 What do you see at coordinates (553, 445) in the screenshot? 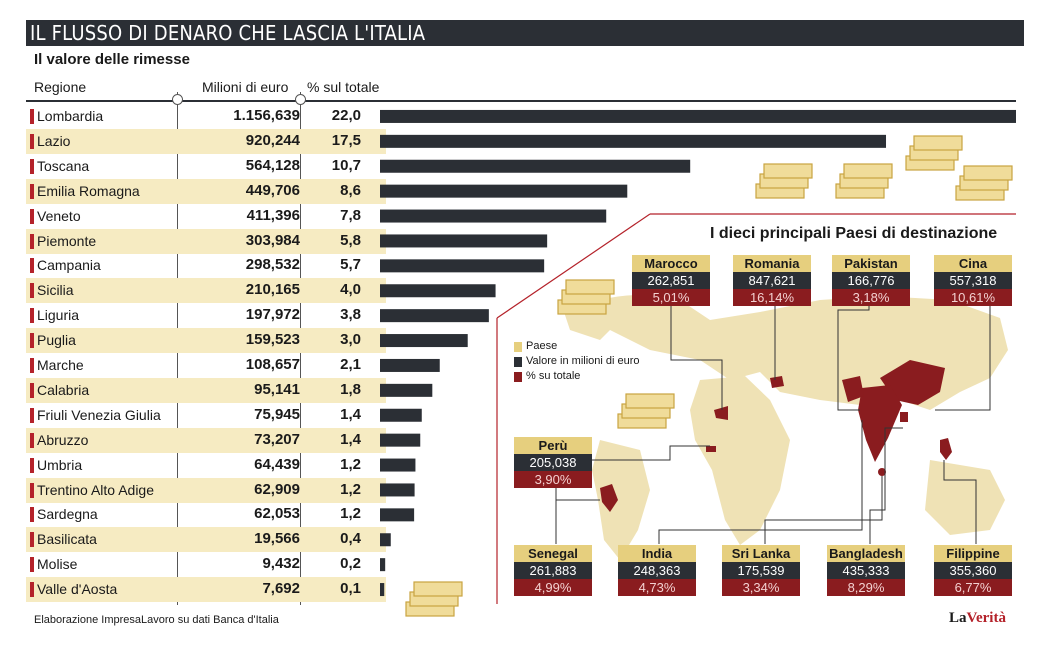
I see `country-name: Perù` at bounding box center [553, 445].